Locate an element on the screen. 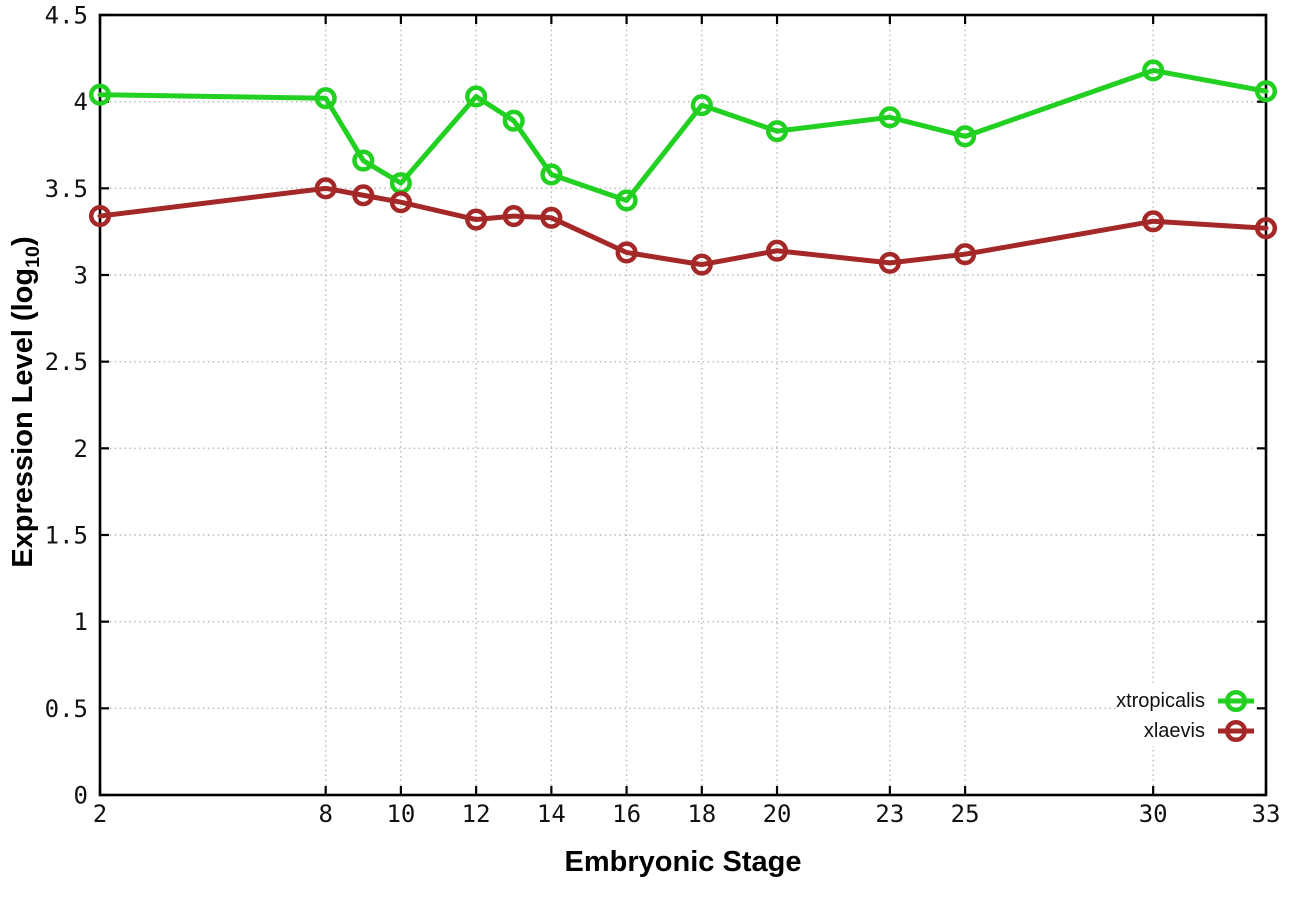 This screenshot has height=907, width=1296. y-tick-label: 2.5 is located at coordinates (66, 362).